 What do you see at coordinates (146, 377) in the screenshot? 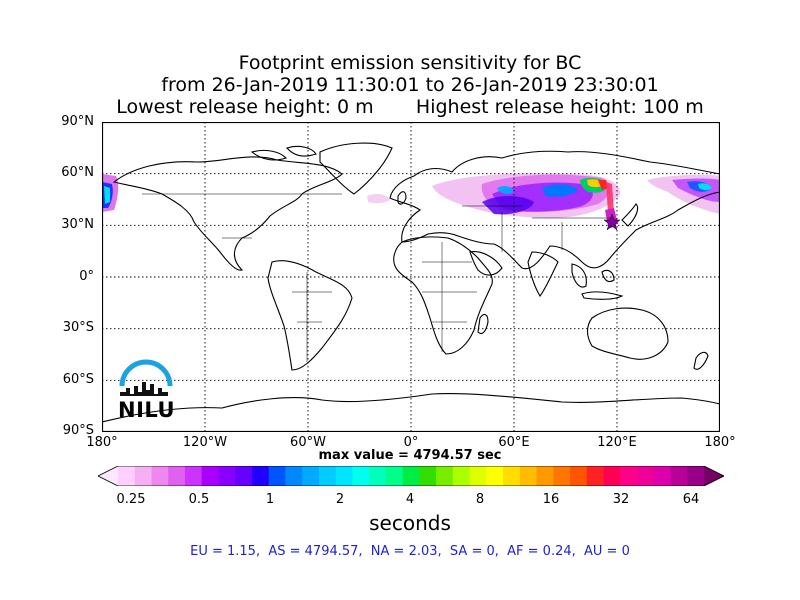
I see `nilu-logo-icon` at bounding box center [146, 377].